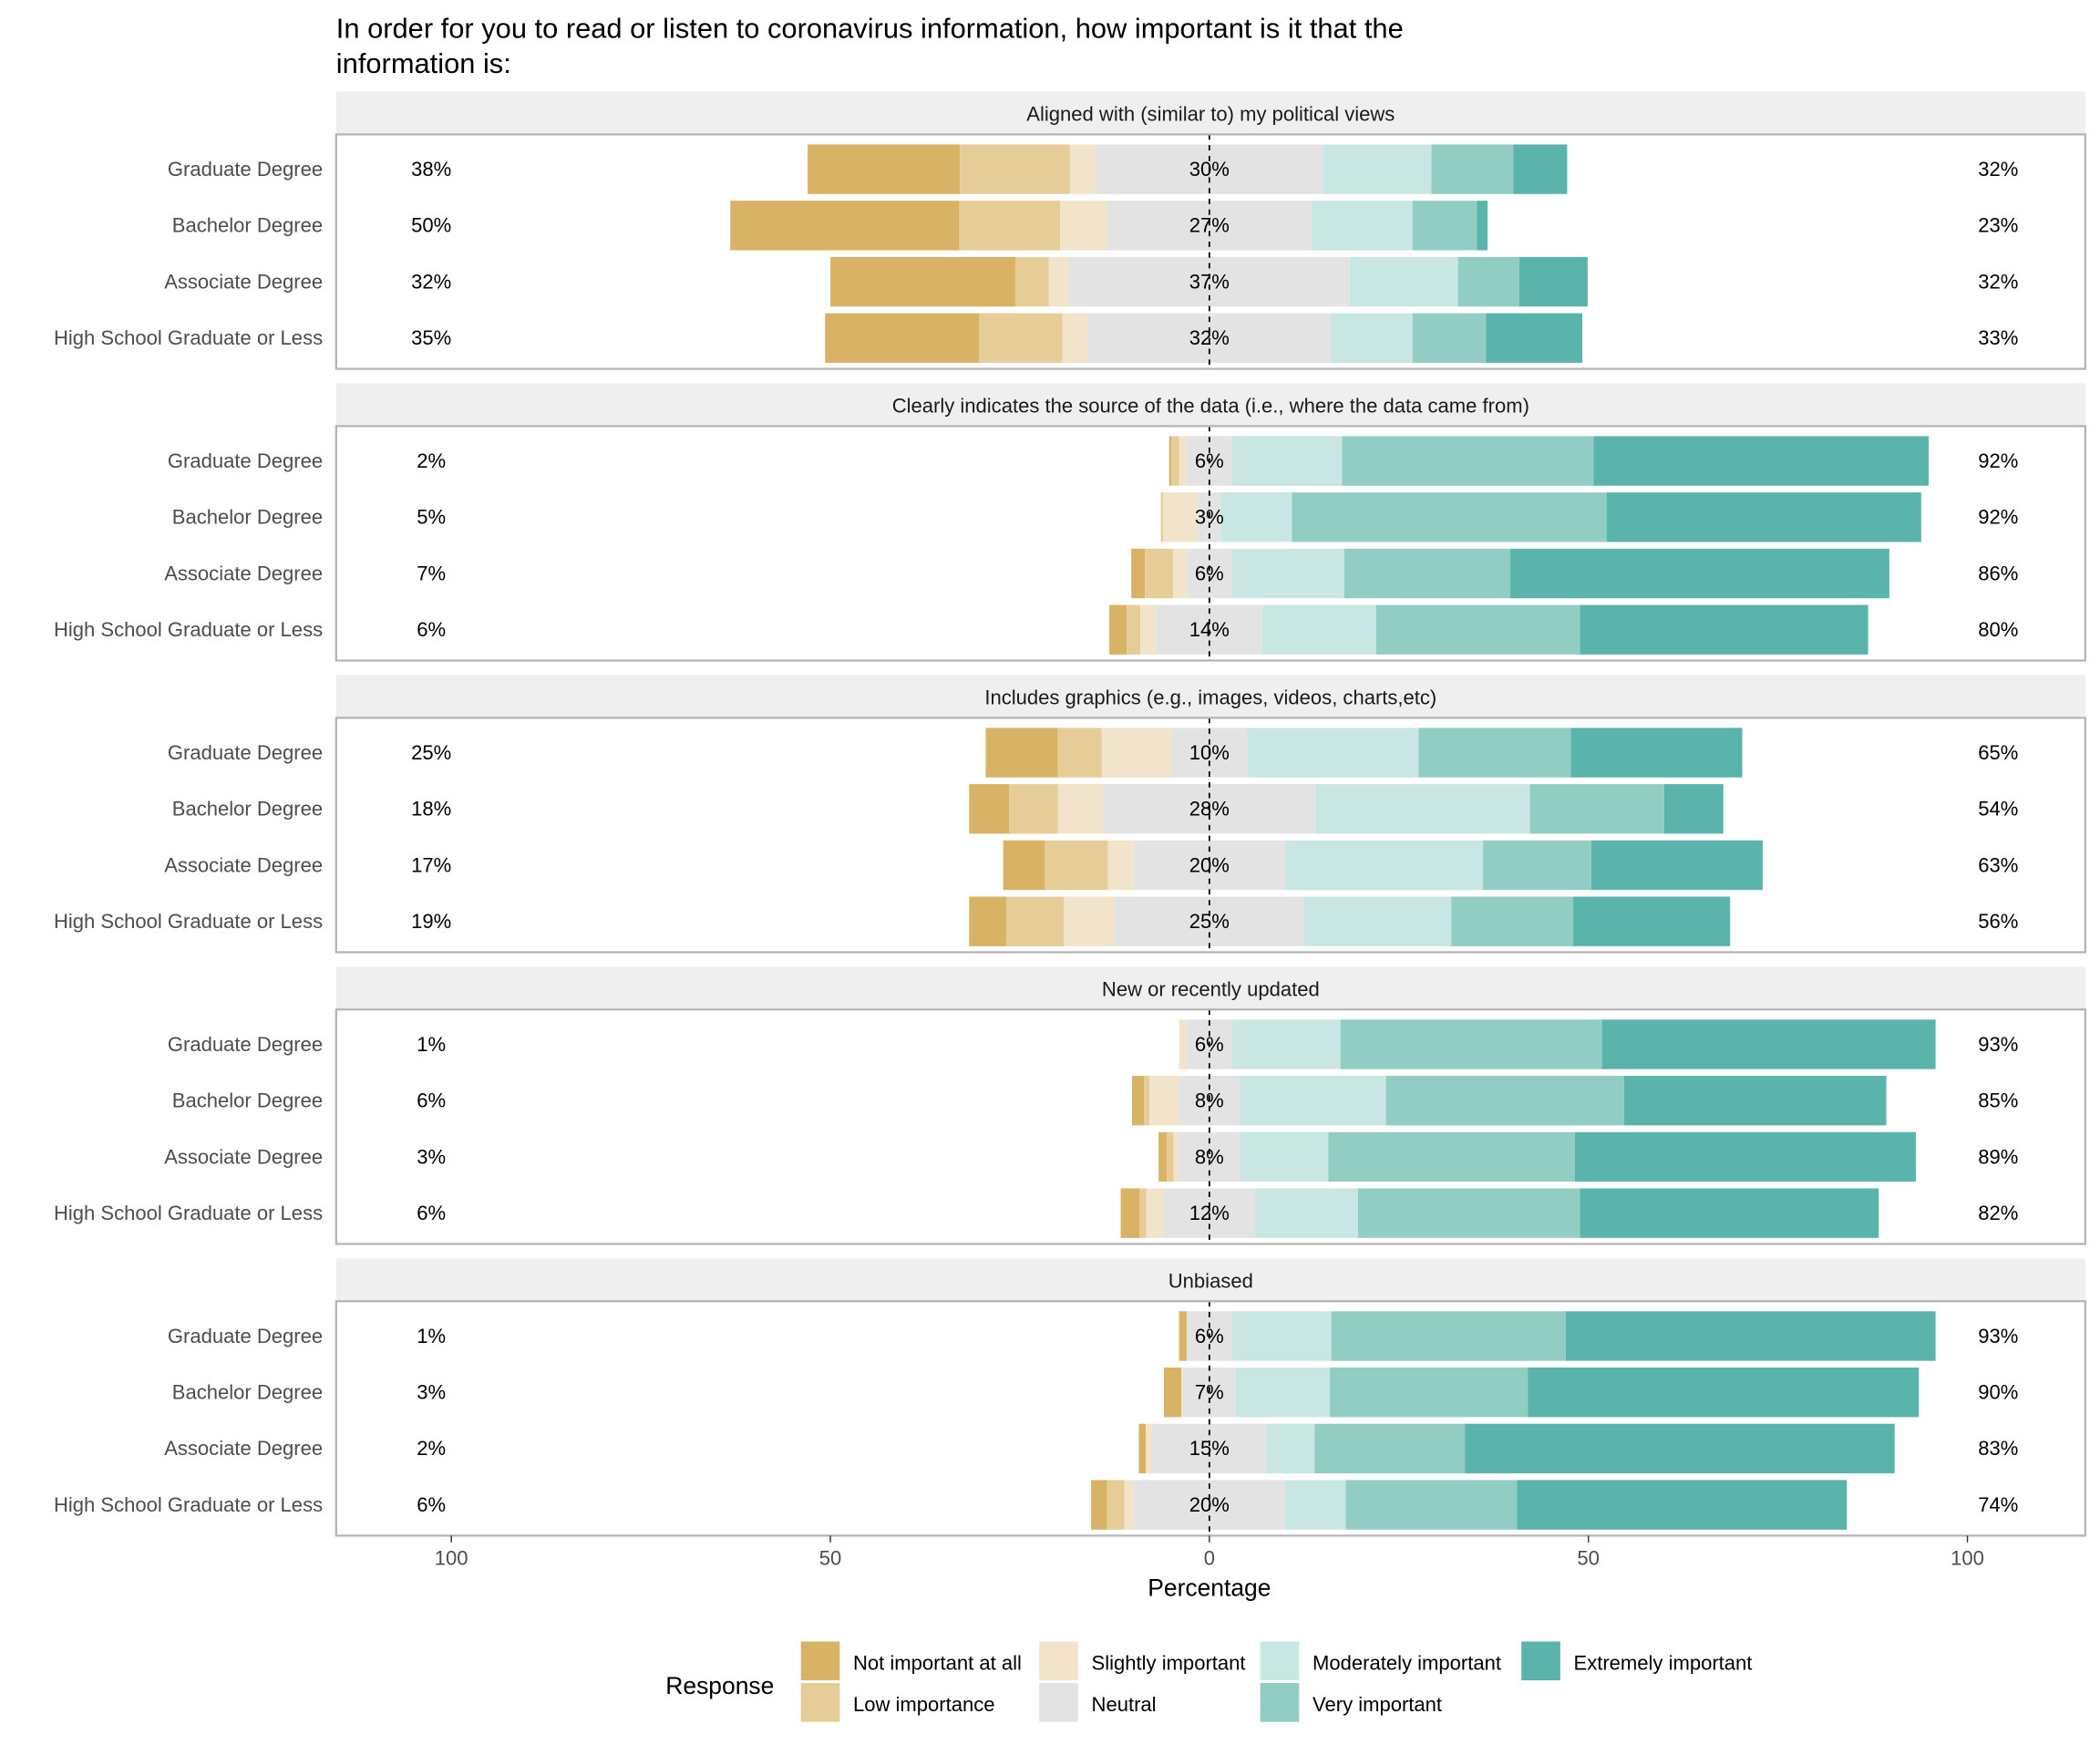  Describe the element at coordinates (1125, 1704) in the screenshot. I see `legend-label: Neutral` at that location.